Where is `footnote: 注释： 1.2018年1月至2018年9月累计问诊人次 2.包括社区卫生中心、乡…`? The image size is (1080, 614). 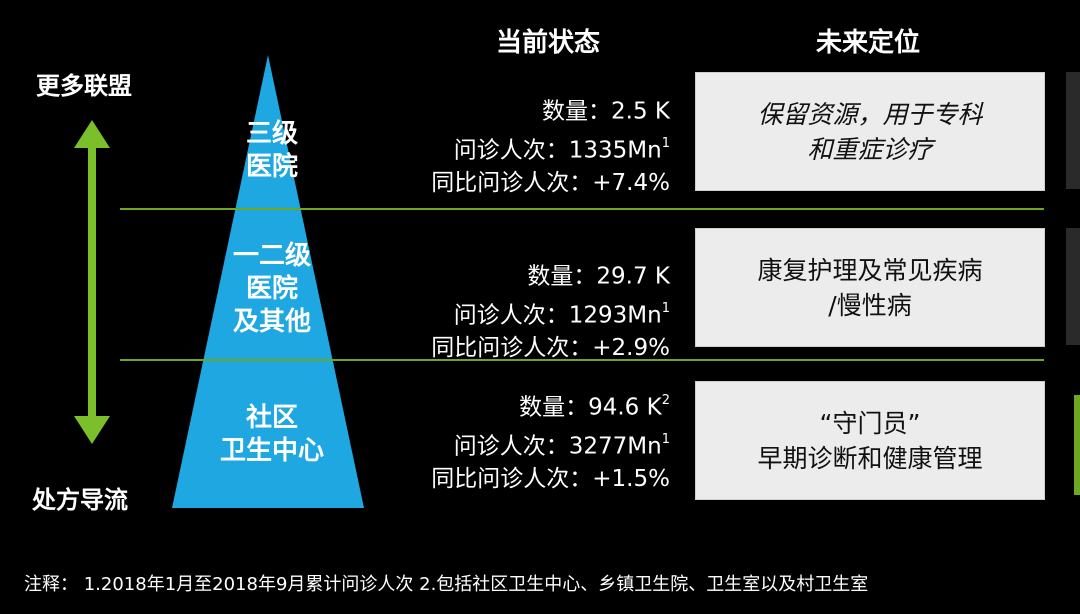 footnote: 注释： 1.2018年1月至2018年9月累计问诊人次 2.包括社区卫生中心、乡… is located at coordinates (446, 584).